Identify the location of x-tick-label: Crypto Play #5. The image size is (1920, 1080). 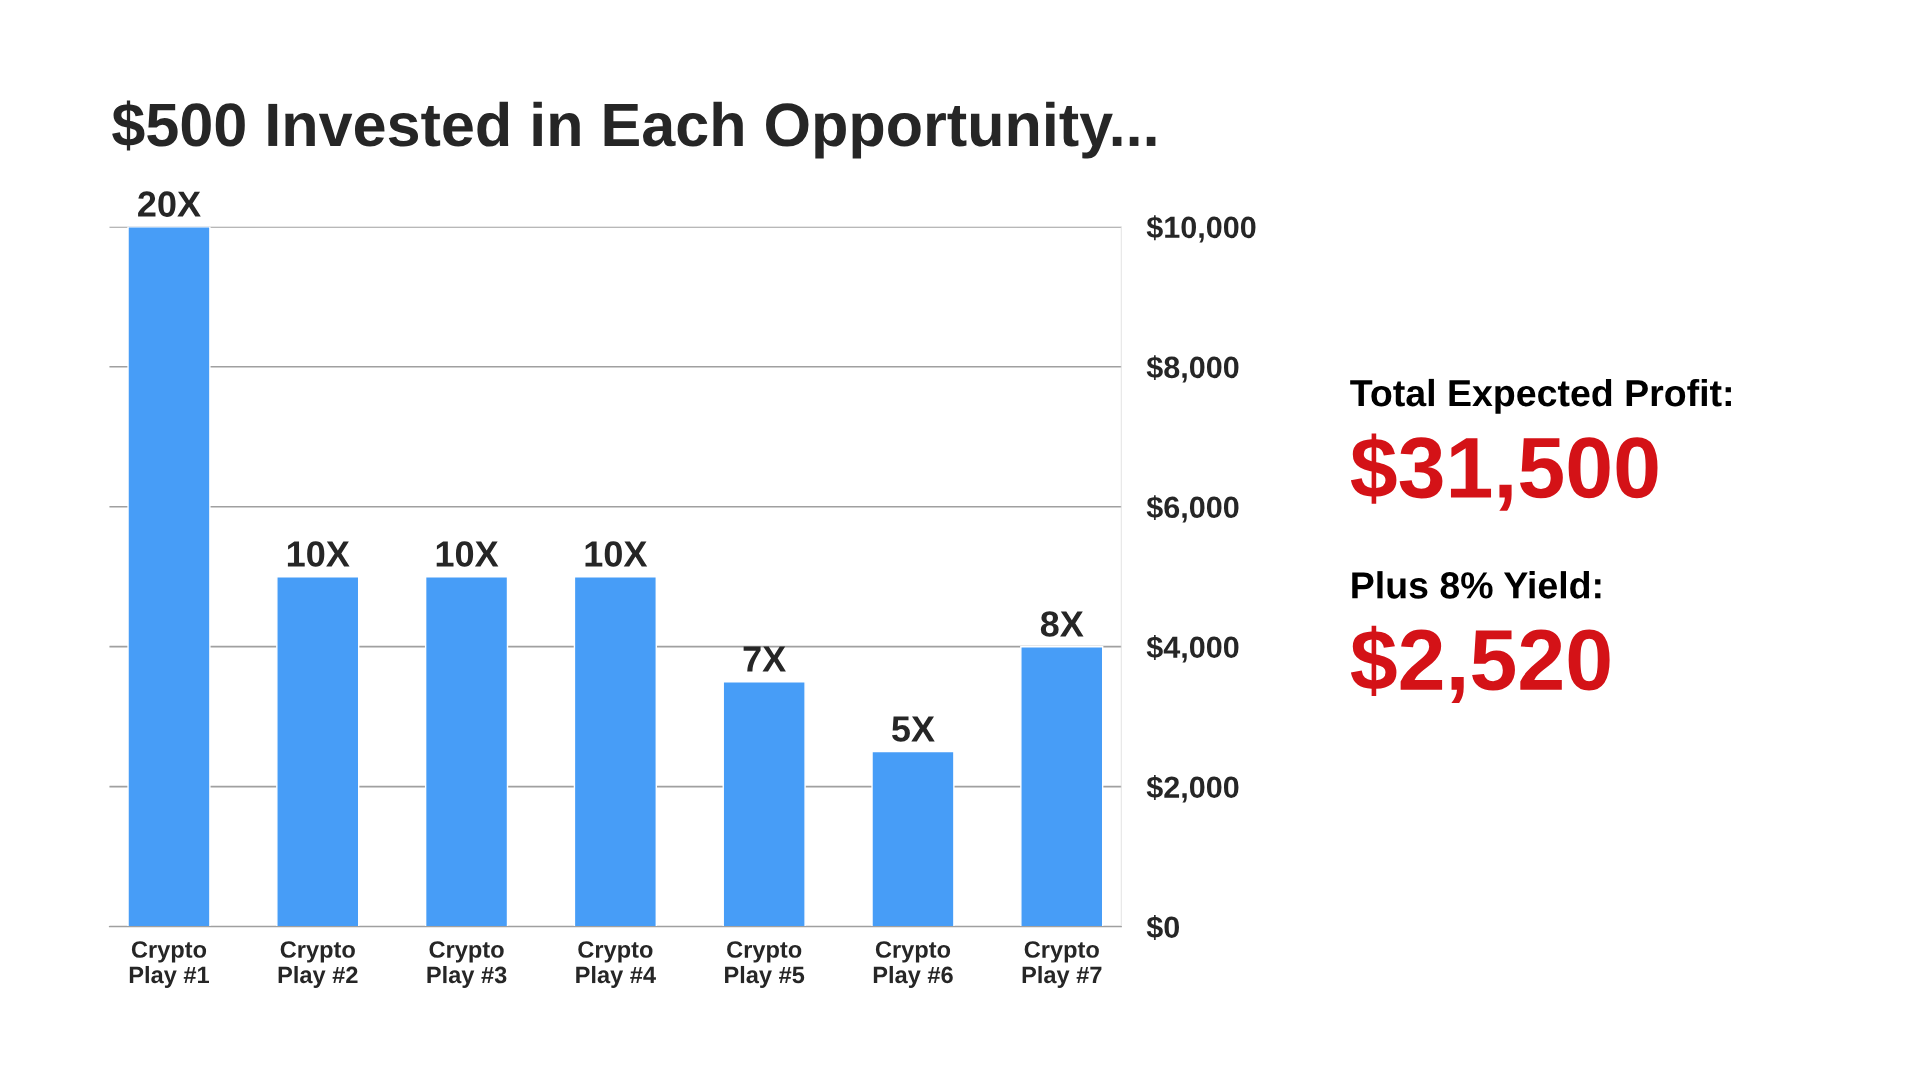
(765, 964).